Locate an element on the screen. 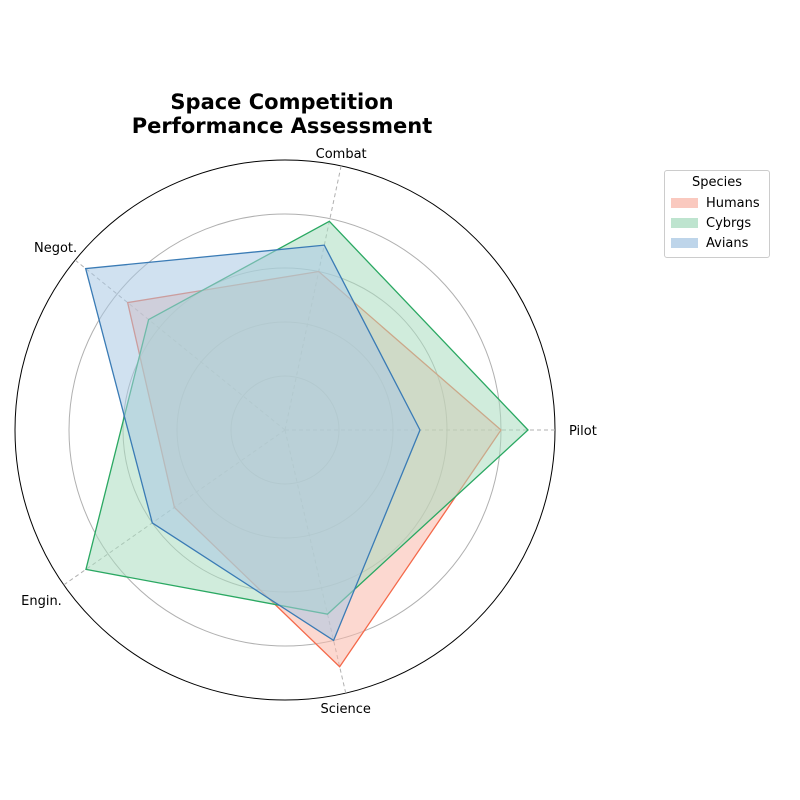 The image size is (800, 800). axis-label-science: Science is located at coordinates (346, 709).